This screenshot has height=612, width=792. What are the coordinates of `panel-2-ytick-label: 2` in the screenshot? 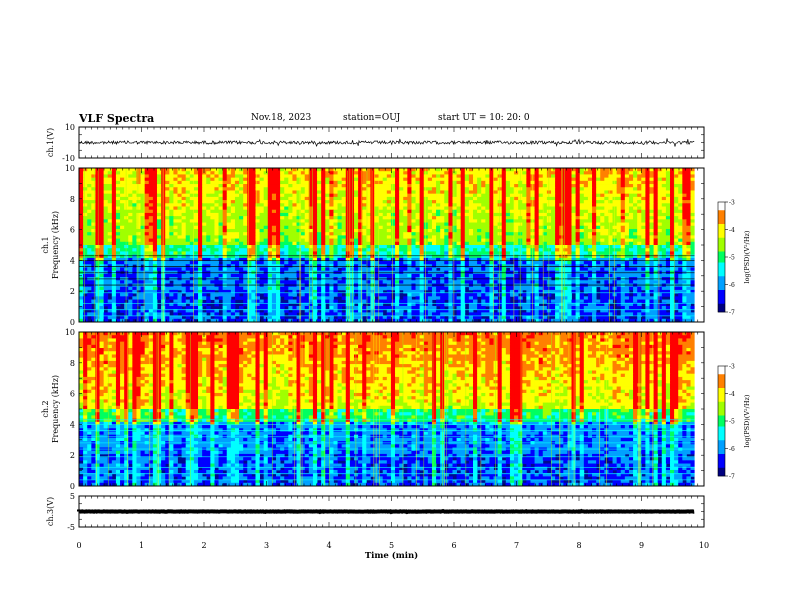 It's located at (72, 455).